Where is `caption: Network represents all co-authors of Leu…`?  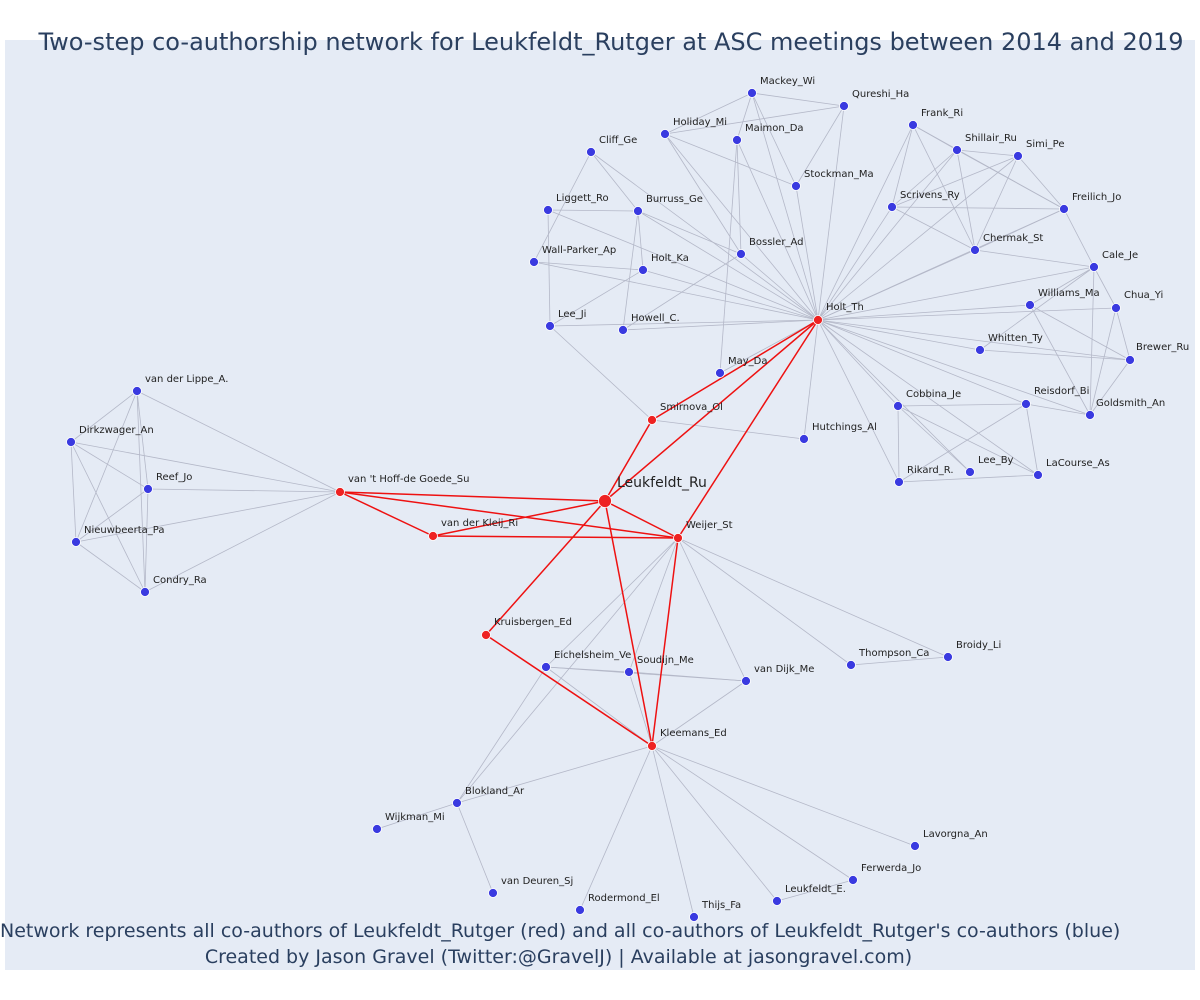 caption: Network represents all co-authors of Leu… is located at coordinates (560, 944).